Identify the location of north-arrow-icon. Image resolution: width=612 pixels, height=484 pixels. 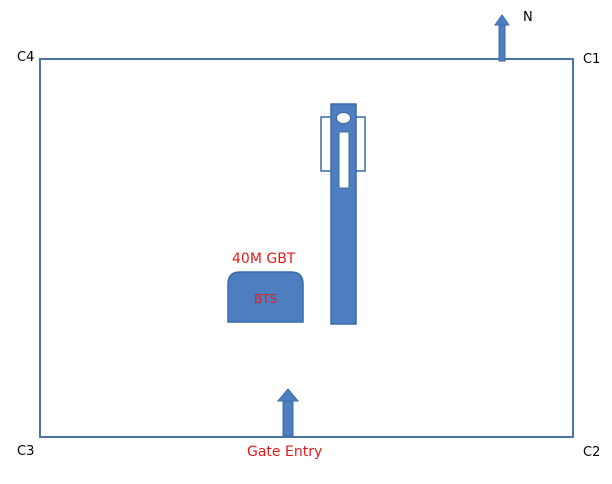
(502, 38).